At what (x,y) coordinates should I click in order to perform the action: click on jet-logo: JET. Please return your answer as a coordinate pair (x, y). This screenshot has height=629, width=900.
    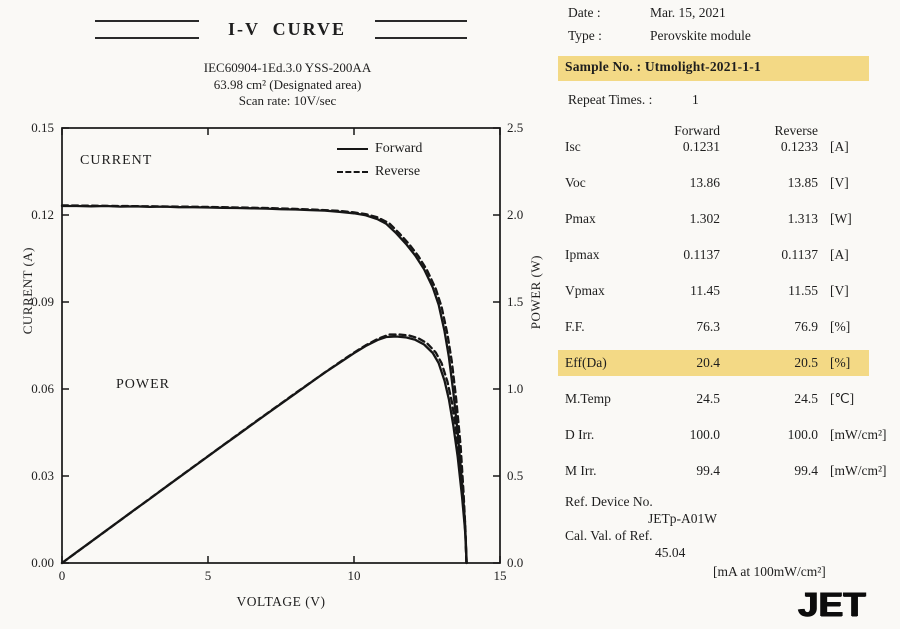
    Looking at the image, I should click on (832, 604).